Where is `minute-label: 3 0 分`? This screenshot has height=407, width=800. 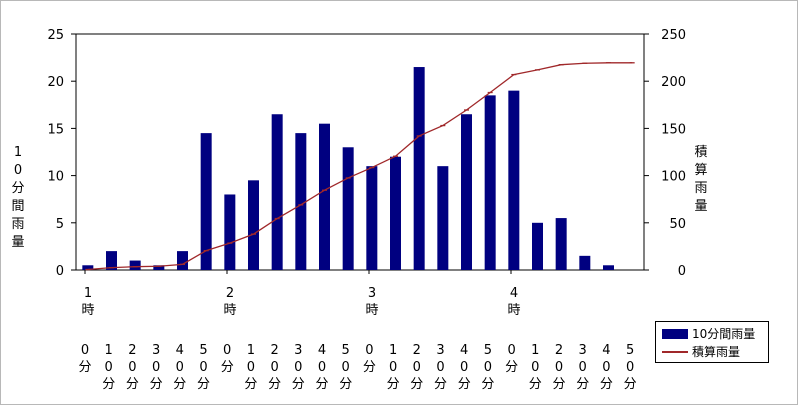 minute-label: 3 0 分 is located at coordinates (440, 367).